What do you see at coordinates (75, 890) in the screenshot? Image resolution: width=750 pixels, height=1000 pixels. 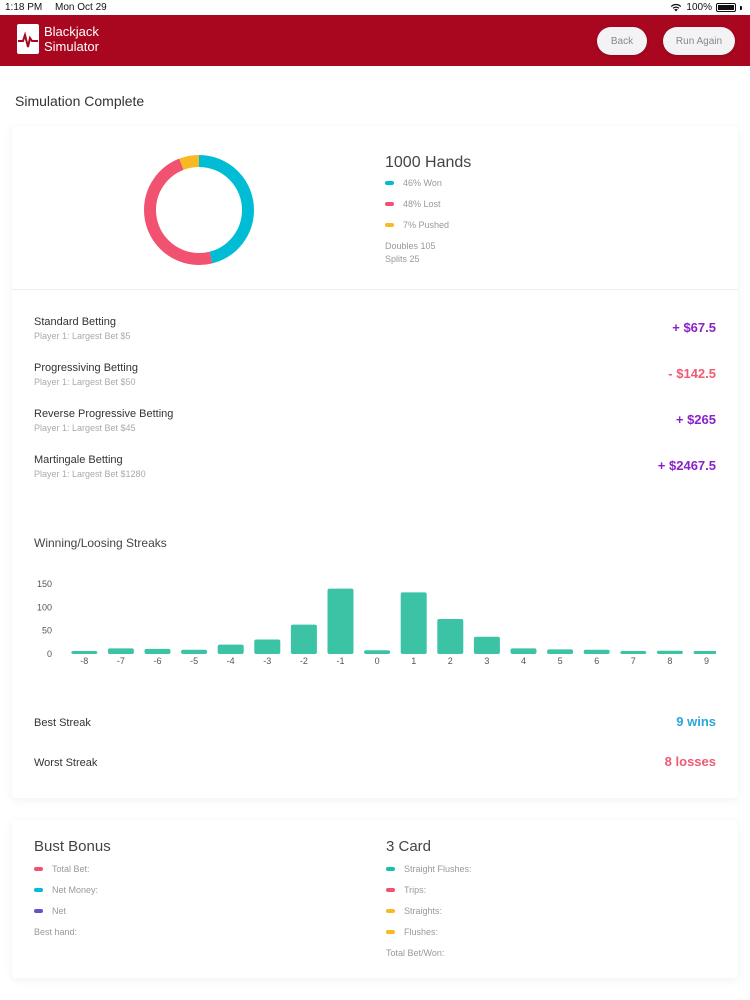 I see `net-money-label: Net Money:` at bounding box center [75, 890].